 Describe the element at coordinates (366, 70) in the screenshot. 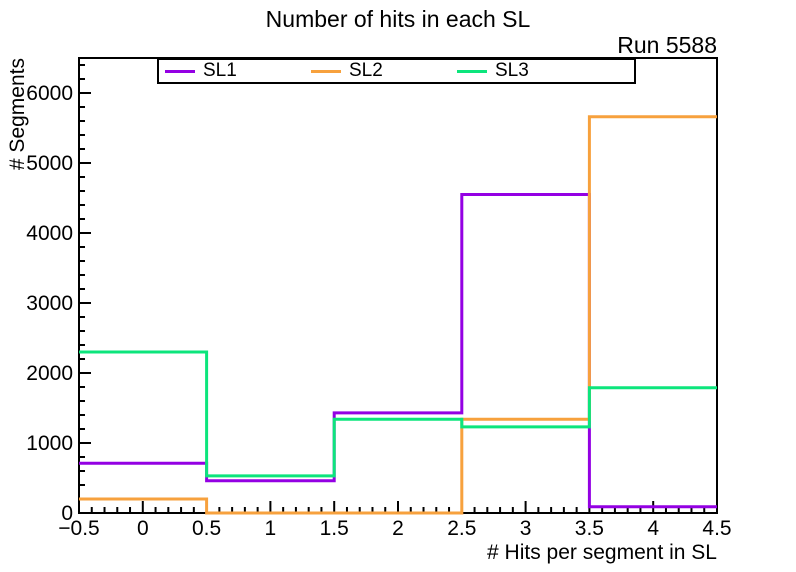

I see `legend-label-sl2: SL2` at that location.